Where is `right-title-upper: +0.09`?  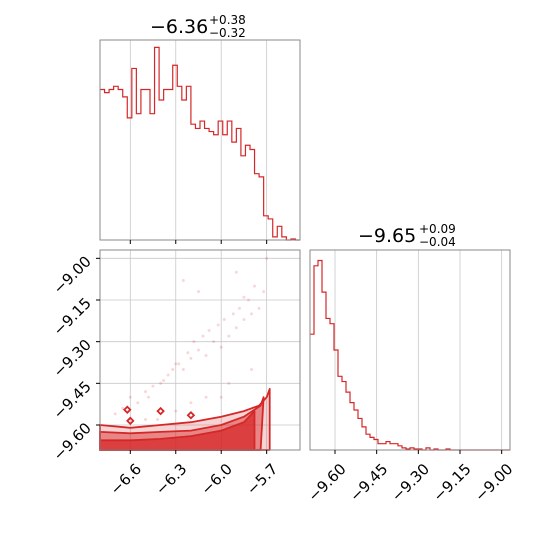 right-title-upper: +0.09 is located at coordinates (437, 229).